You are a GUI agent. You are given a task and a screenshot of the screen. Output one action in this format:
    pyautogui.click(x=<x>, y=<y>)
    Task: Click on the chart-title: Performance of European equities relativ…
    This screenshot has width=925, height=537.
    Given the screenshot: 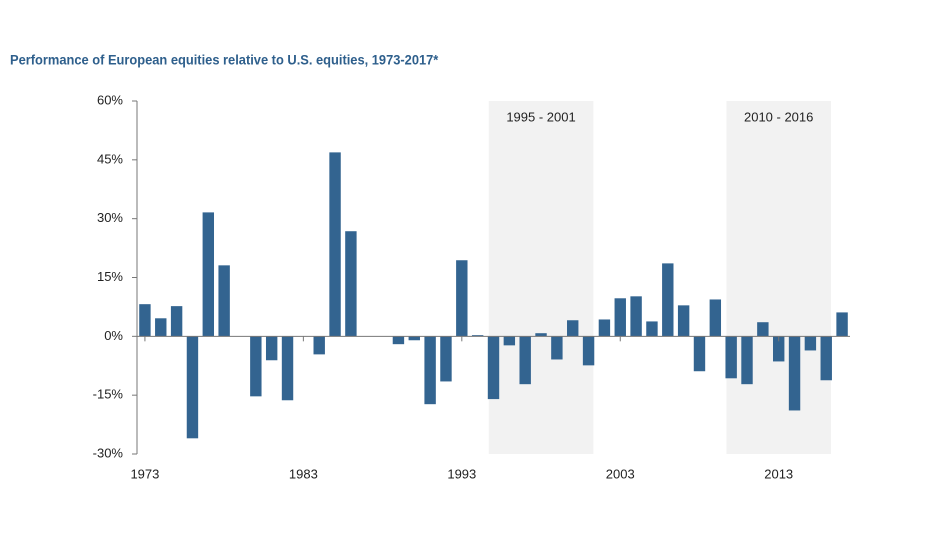 What is the action you would take?
    pyautogui.click(x=224, y=60)
    